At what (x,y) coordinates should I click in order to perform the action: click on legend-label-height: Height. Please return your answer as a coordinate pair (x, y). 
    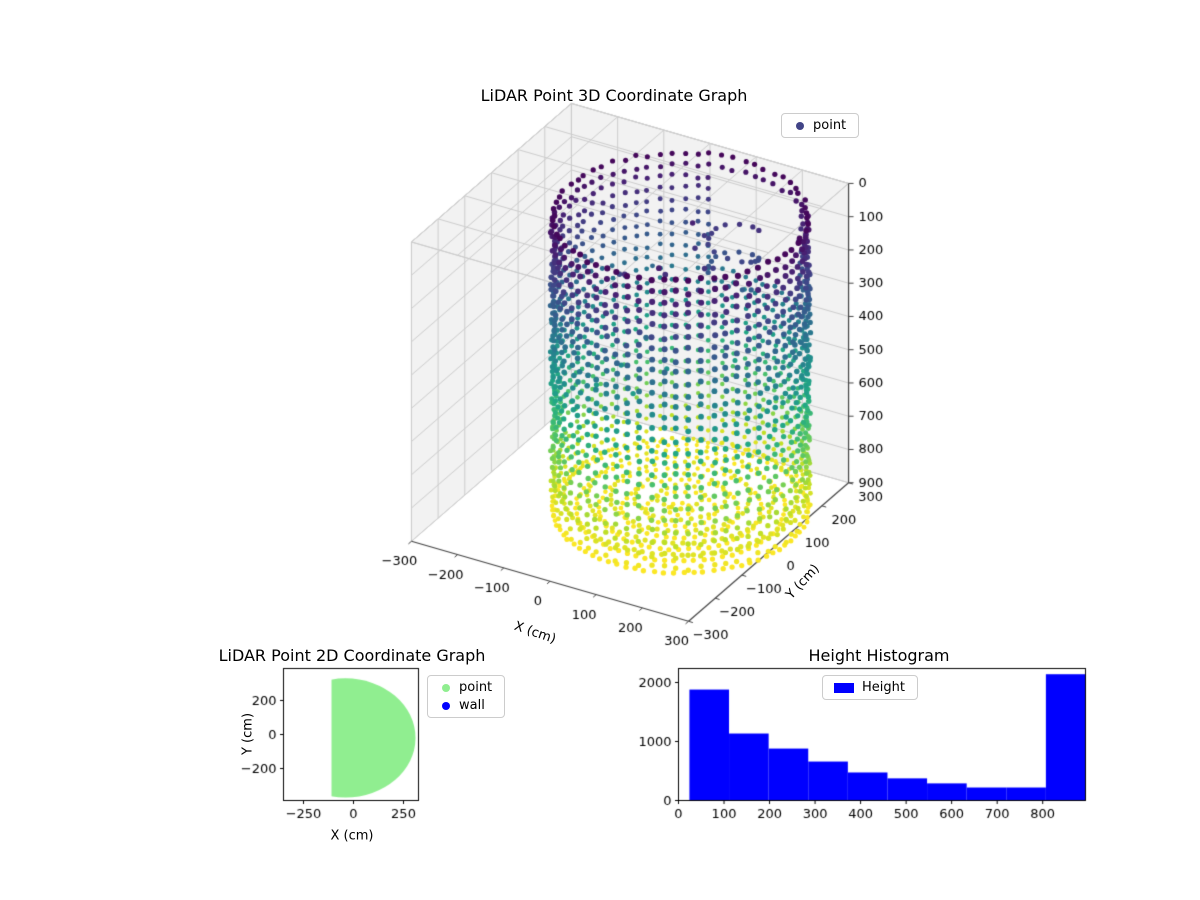
    Looking at the image, I should click on (883, 687).